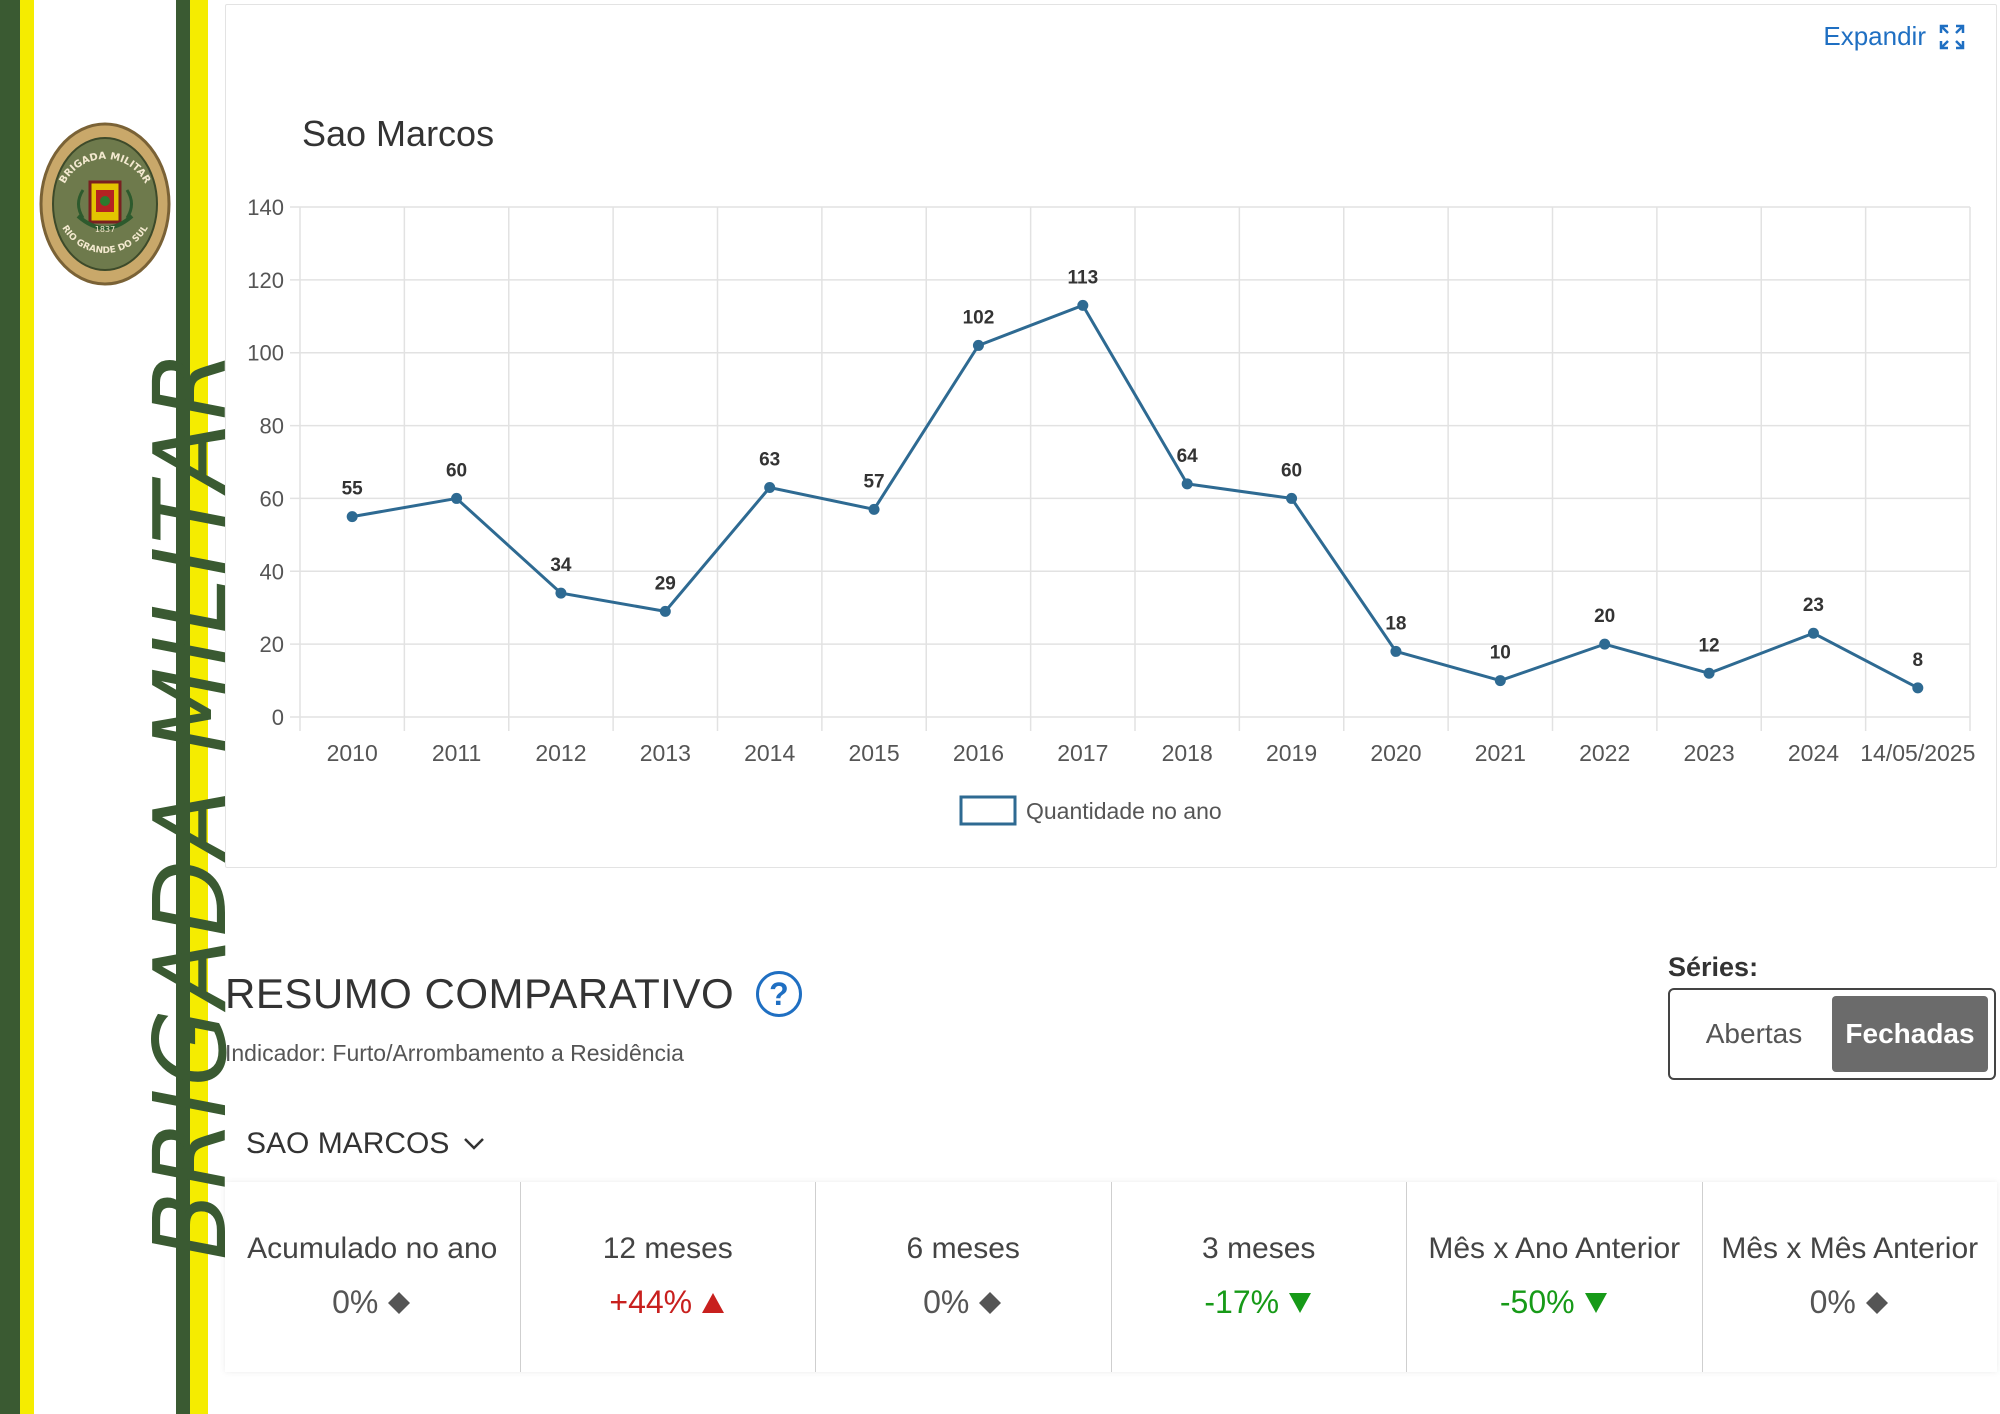  I want to click on resumo-section-title: RESUMO COMPARATIVO ?, so click(514, 994).